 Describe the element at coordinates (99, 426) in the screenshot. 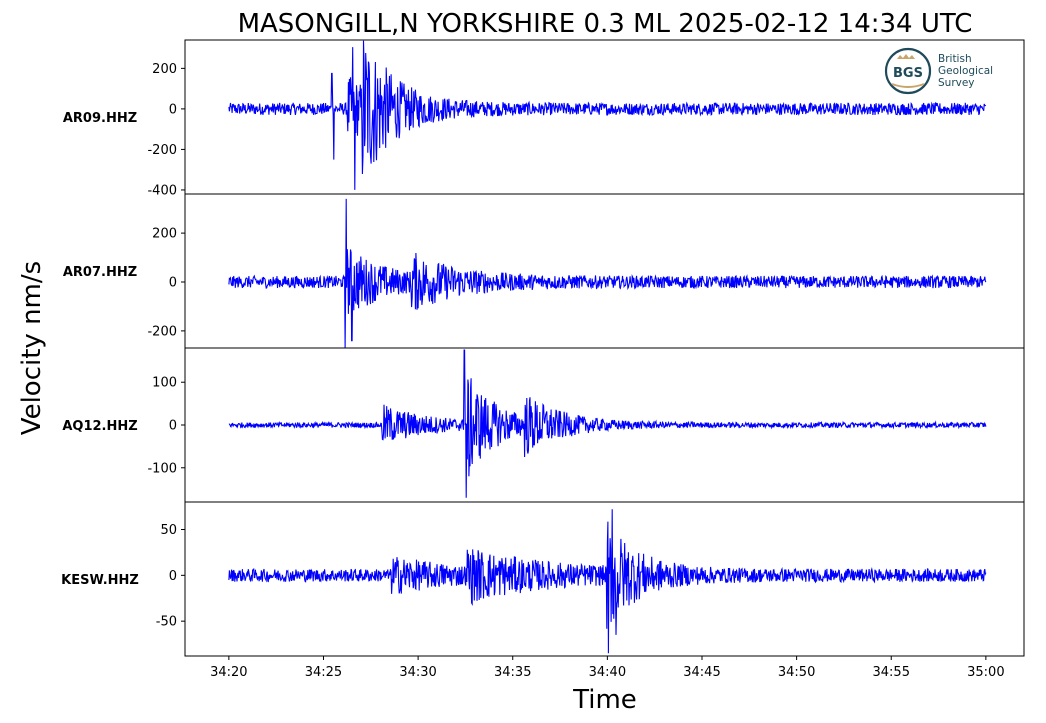

I see `station-label: AQ12.HHZ` at that location.